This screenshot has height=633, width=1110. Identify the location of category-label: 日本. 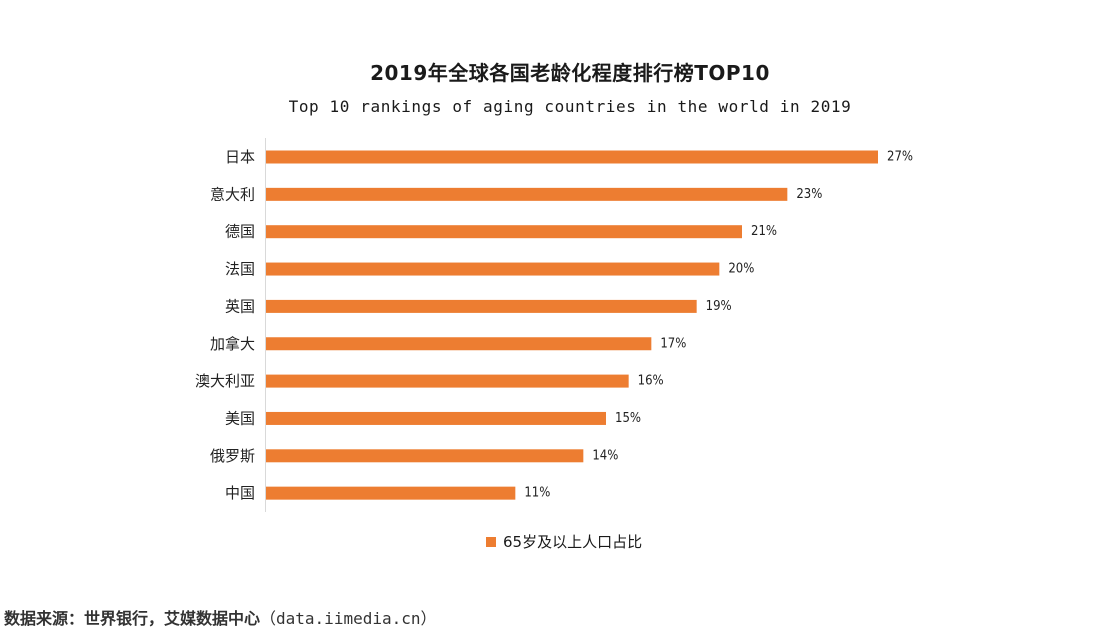
(240, 157).